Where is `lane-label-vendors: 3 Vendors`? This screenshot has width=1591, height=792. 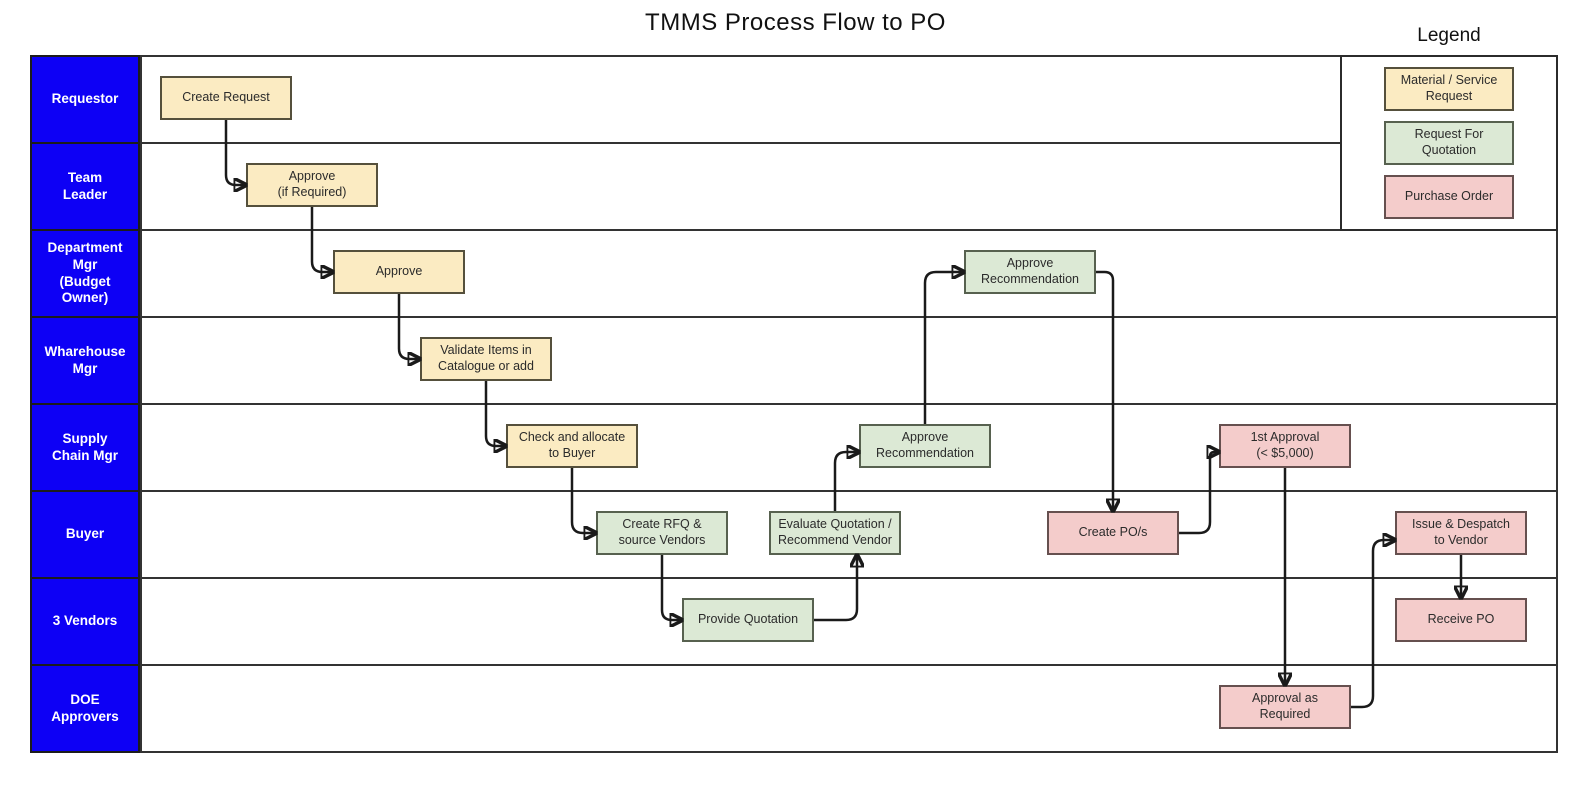
lane-label-vendors: 3 Vendors is located at coordinates (85, 621).